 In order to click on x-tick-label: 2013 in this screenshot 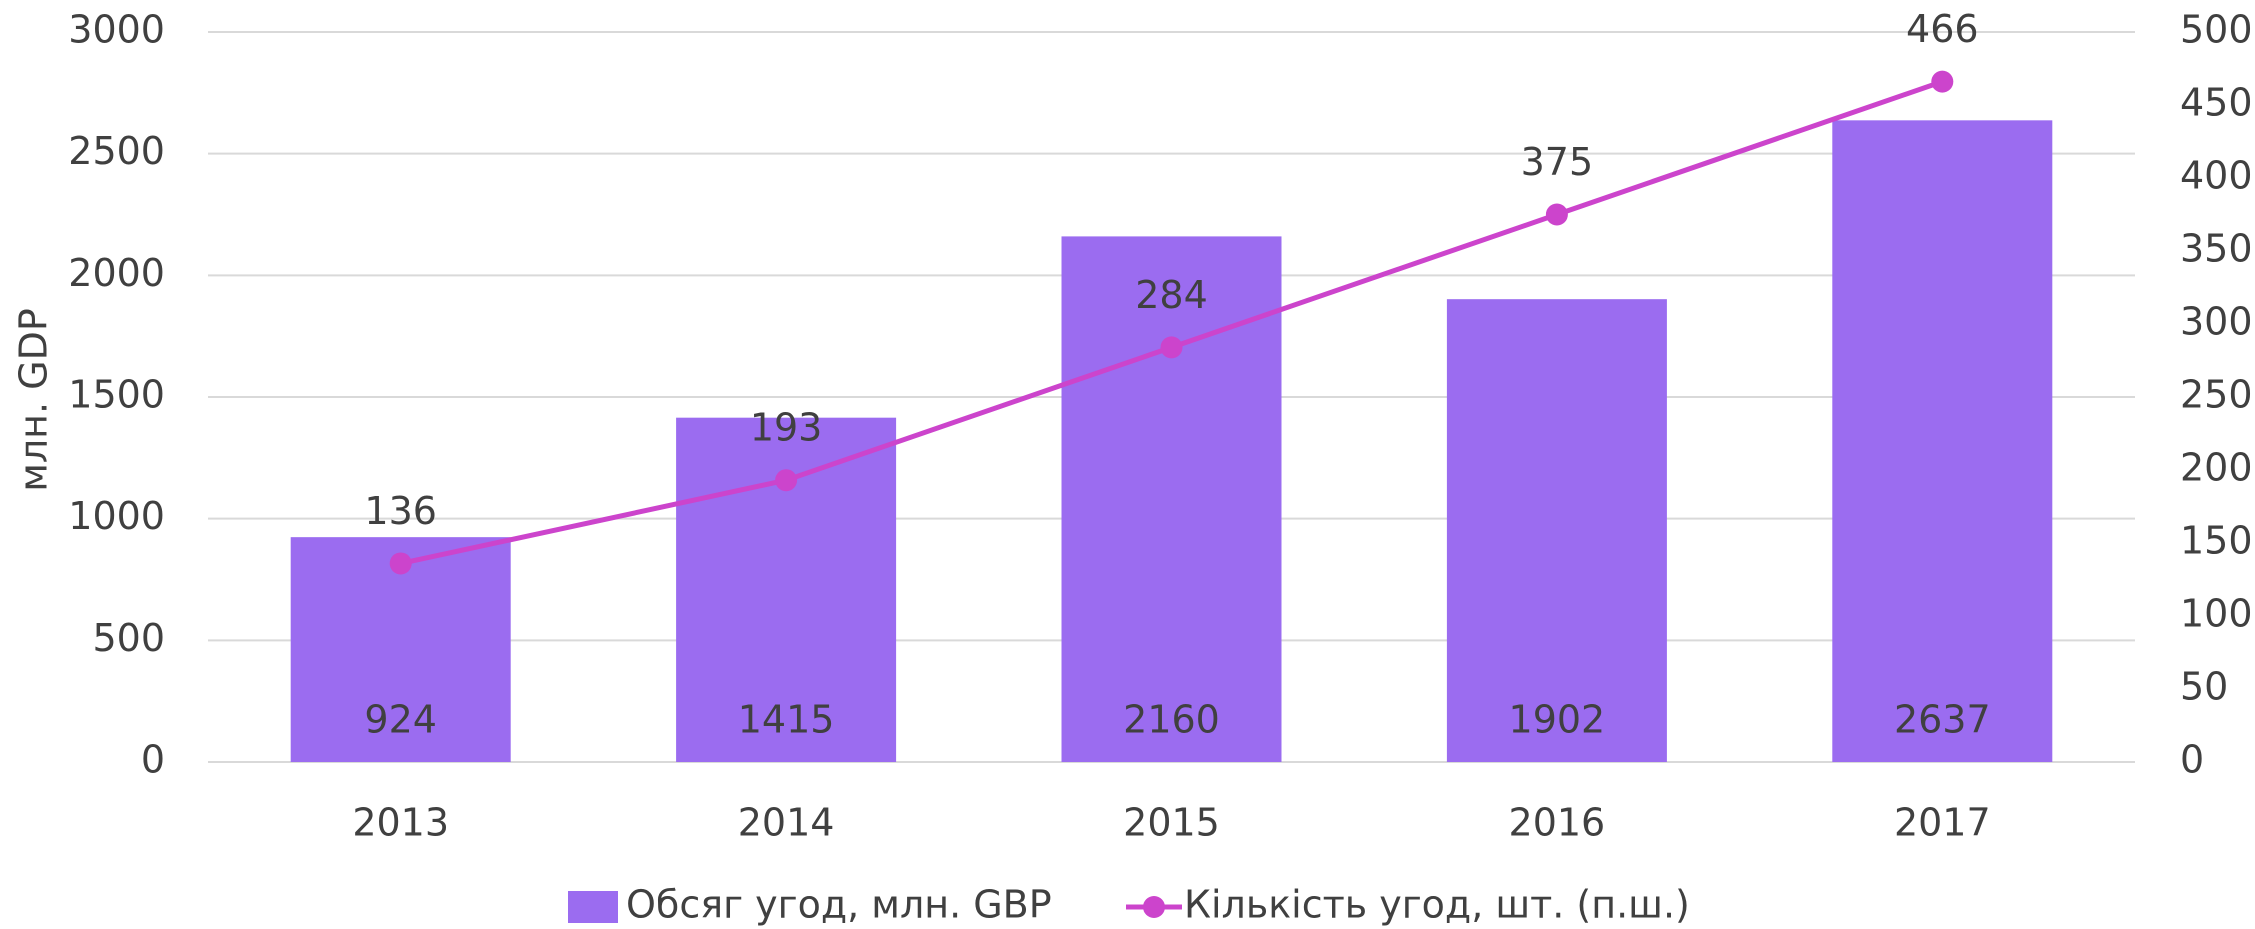, I will do `click(400, 823)`.